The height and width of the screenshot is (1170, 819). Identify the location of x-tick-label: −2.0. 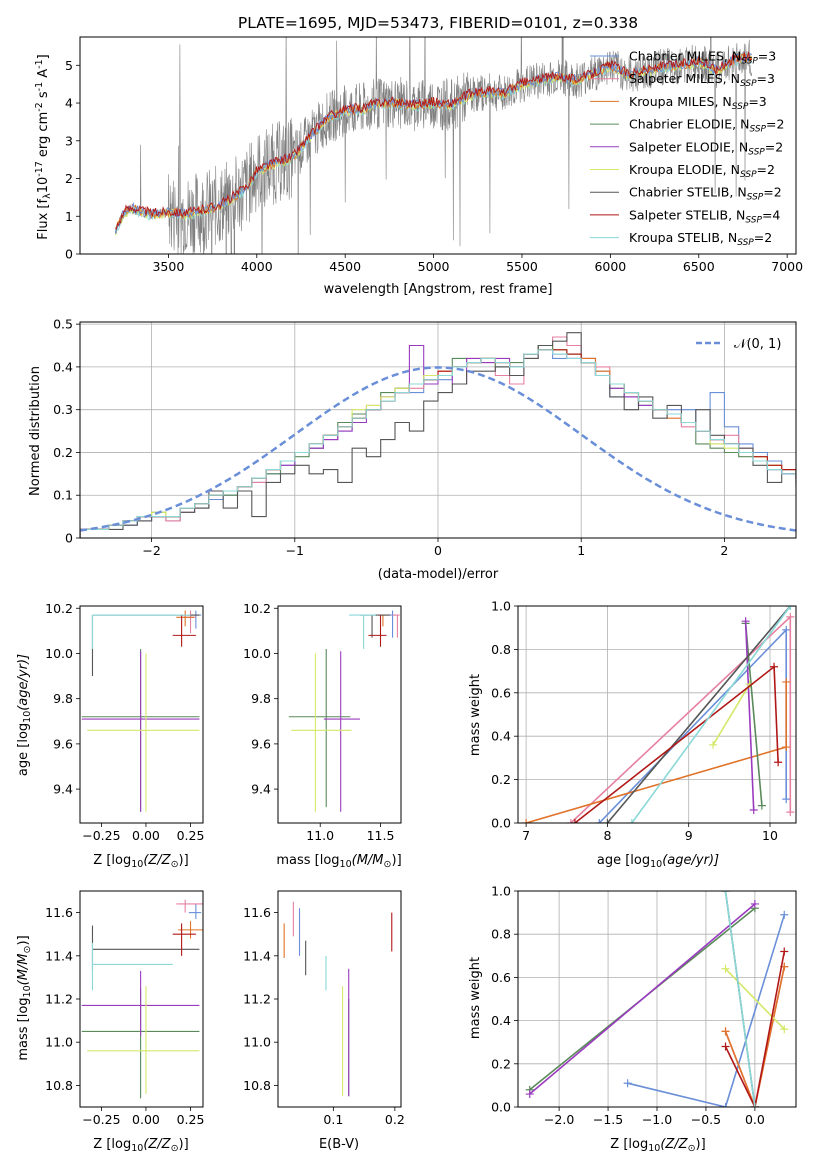
(559, 1119).